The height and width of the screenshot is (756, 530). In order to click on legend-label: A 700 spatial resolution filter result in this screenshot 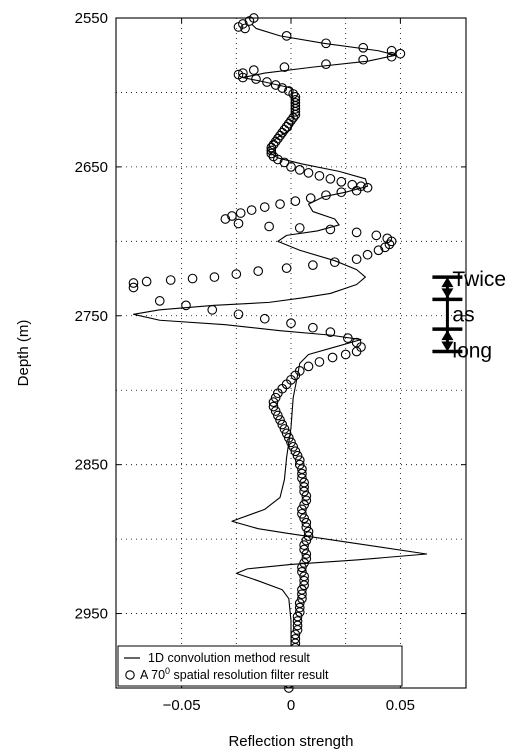, I will do `click(234, 674)`.